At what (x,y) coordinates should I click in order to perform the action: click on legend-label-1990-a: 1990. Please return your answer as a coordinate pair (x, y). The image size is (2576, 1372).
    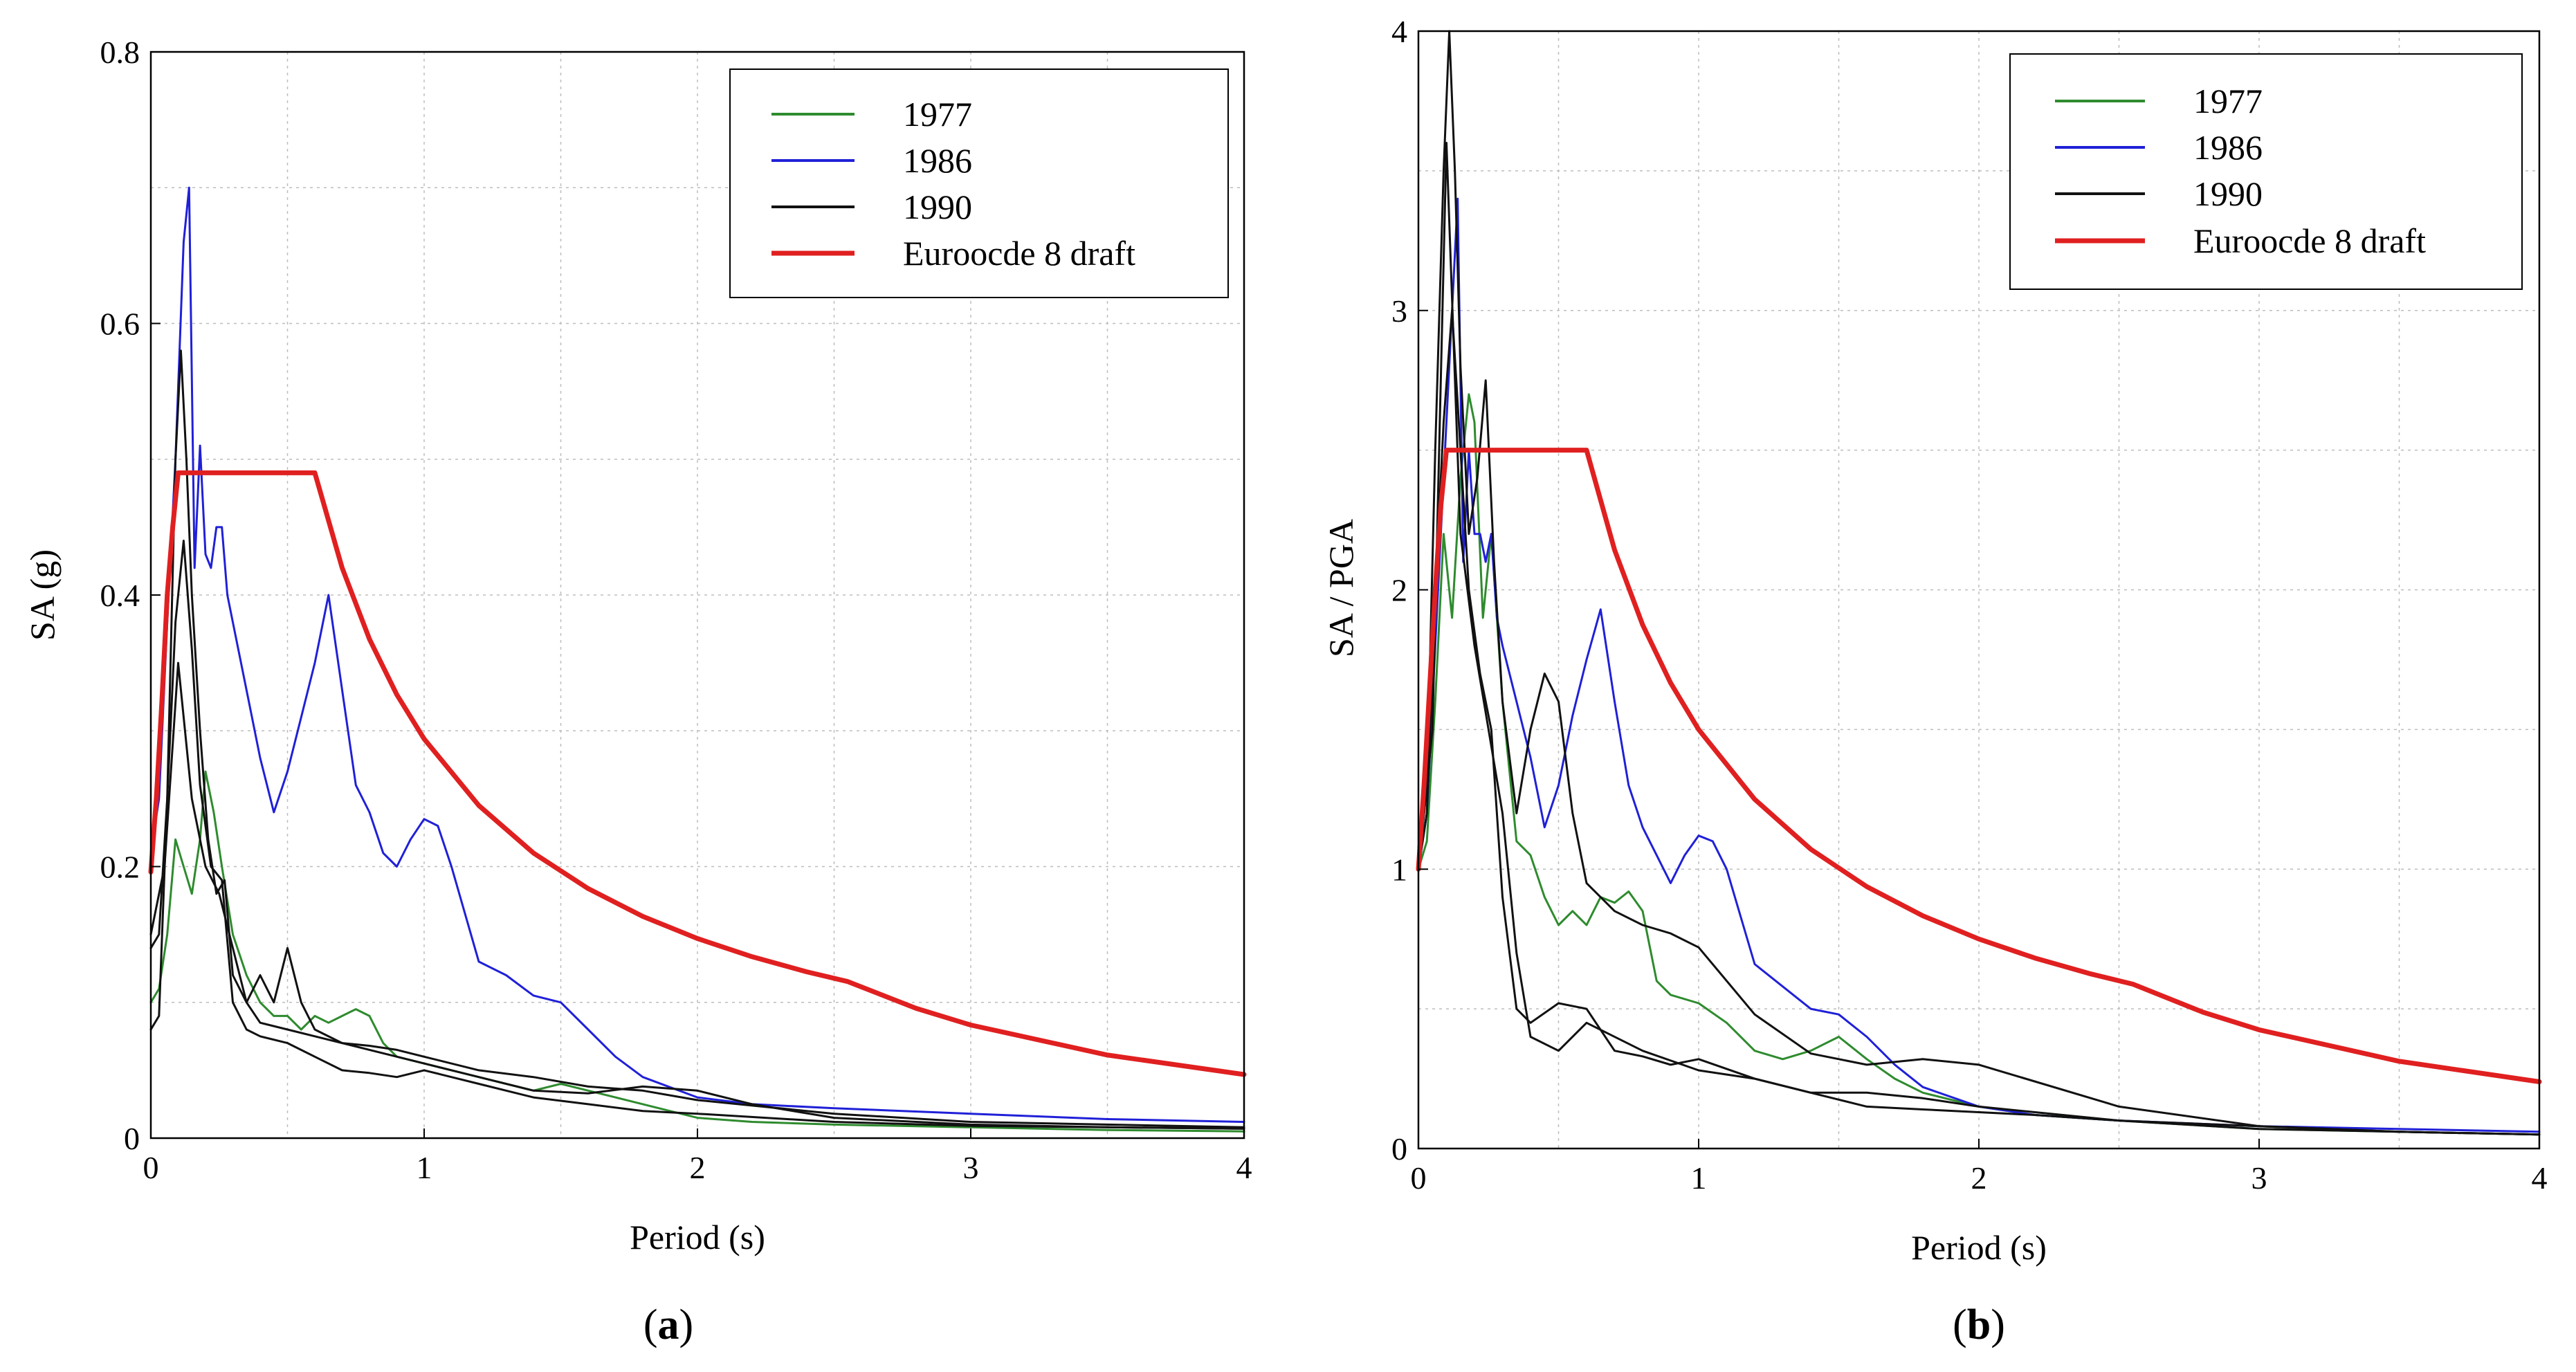
    Looking at the image, I should click on (938, 206).